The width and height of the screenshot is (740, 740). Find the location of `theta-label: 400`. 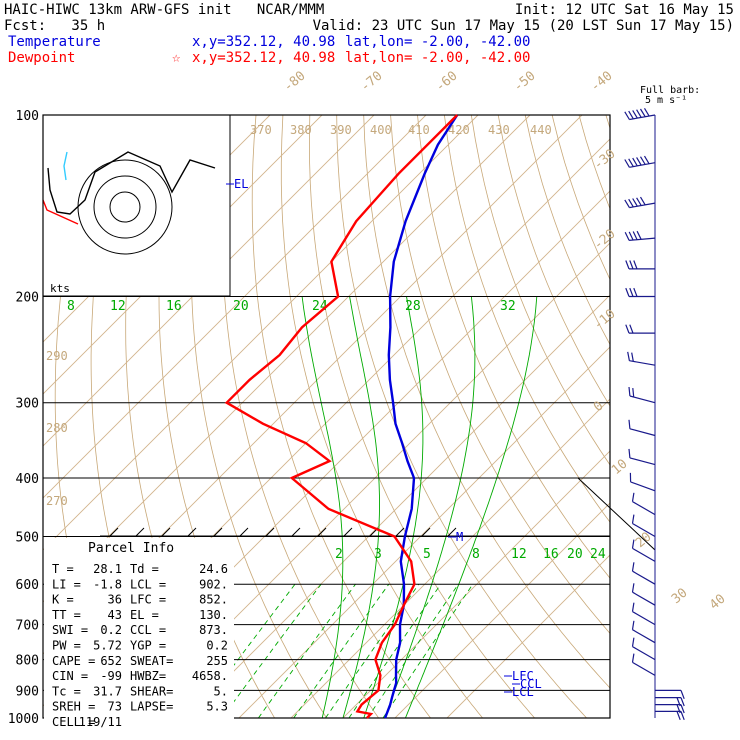

theta-label: 400 is located at coordinates (381, 130).